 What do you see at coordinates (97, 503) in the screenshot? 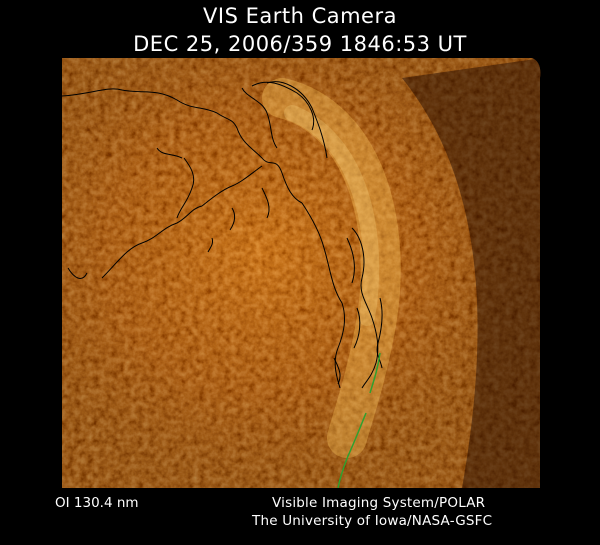
I see `wavelength-label: OI 130.4 nm` at bounding box center [97, 503].